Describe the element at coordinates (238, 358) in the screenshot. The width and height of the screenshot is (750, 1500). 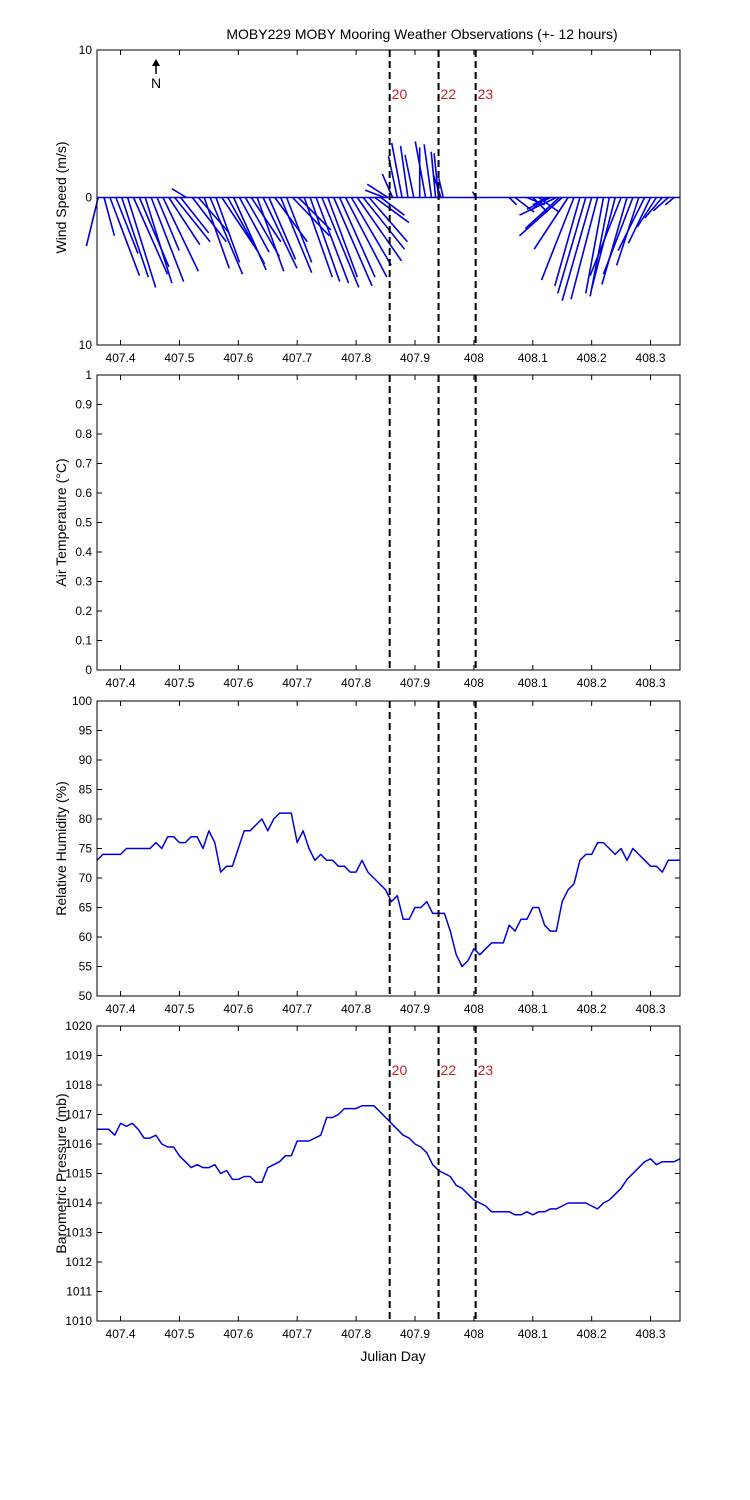
I see `x-tick-label: 407.6` at that location.